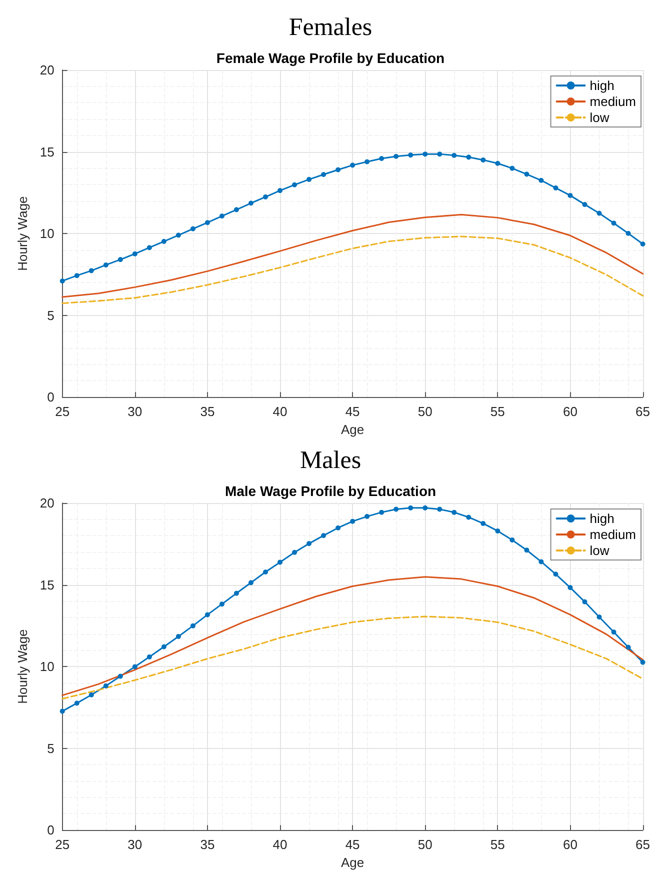 This screenshot has width=653, height=882. Describe the element at coordinates (352, 844) in the screenshot. I see `x-tick-label: 45` at that location.